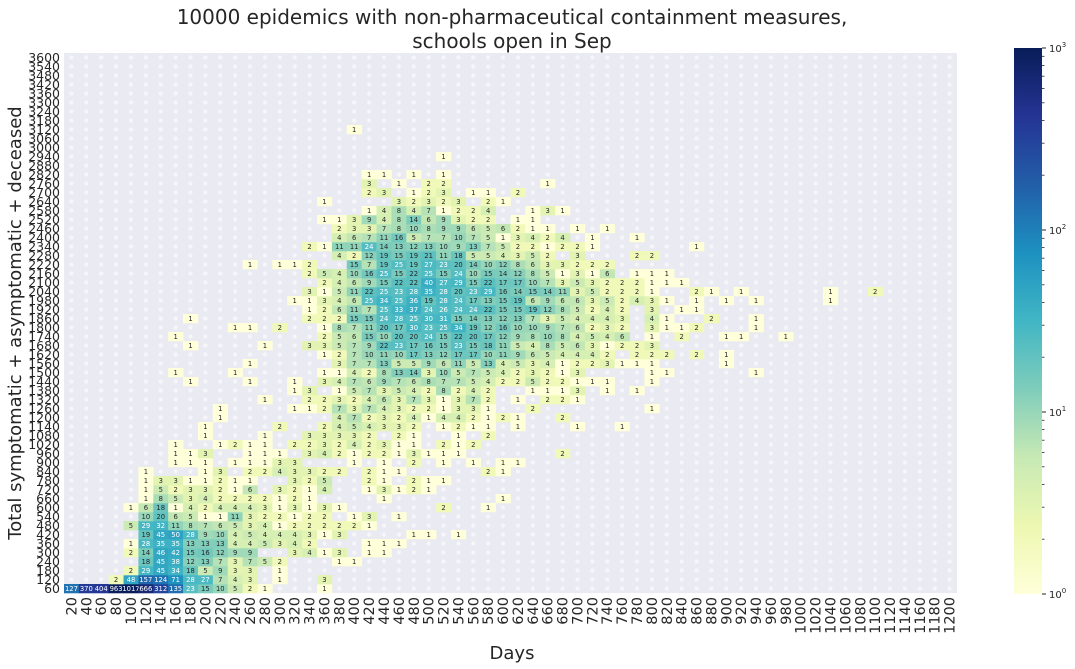  What do you see at coordinates (250, 526) in the screenshot?
I see `heatmap-cell-label: 3` at bounding box center [250, 526].